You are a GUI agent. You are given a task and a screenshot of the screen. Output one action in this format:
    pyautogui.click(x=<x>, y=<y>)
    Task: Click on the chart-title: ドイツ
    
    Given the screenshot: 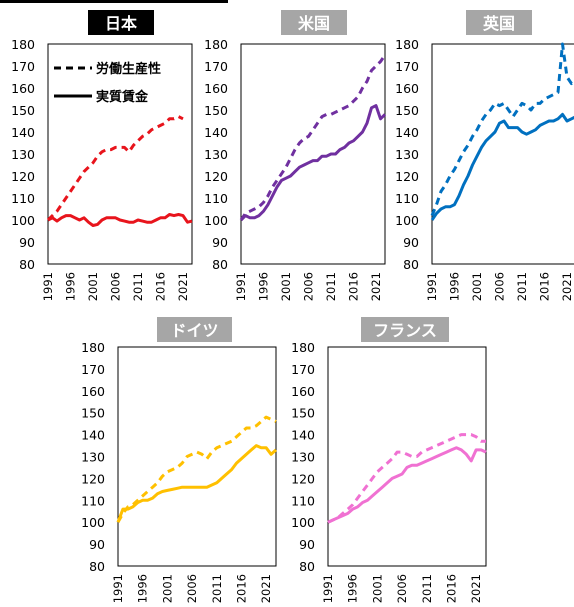 What is the action you would take?
    pyautogui.click(x=194, y=330)
    